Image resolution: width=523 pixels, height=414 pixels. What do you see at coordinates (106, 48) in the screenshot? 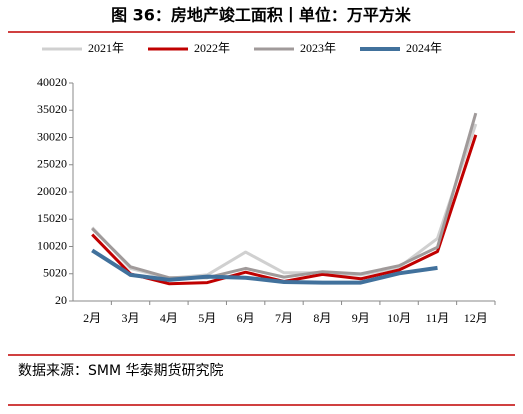
I see `legend-label: 2021年` at bounding box center [106, 48].